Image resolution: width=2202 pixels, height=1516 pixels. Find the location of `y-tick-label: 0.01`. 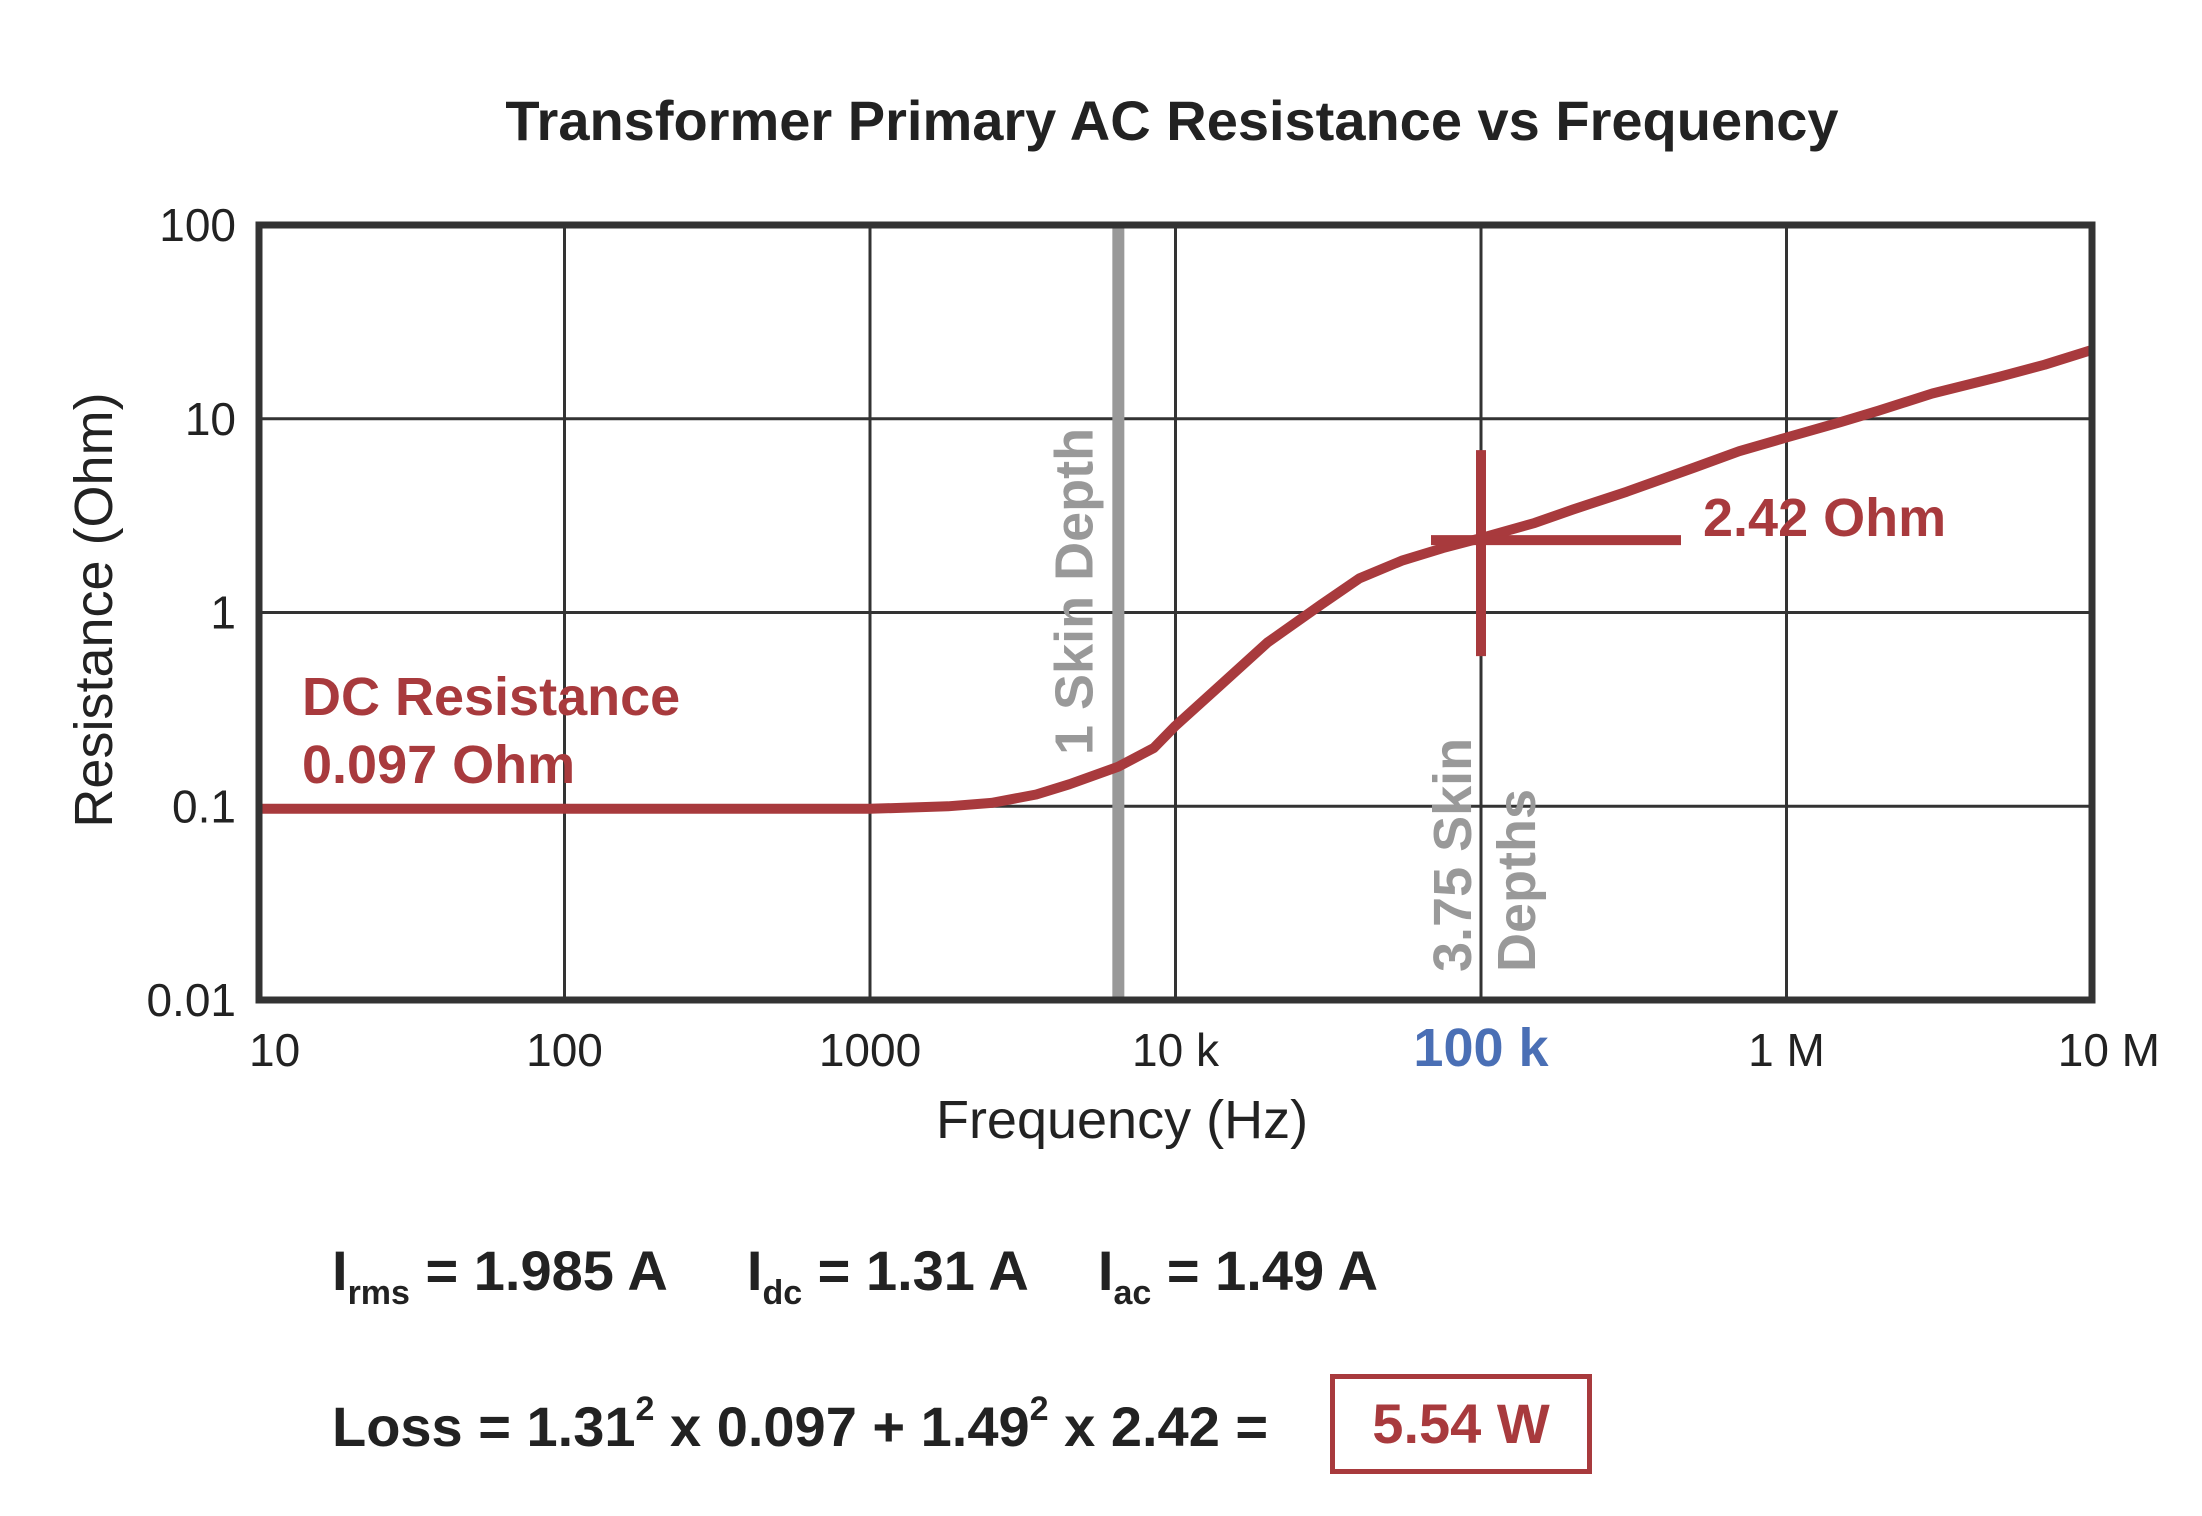

y-tick-label: 0.01 is located at coordinates (191, 1000).